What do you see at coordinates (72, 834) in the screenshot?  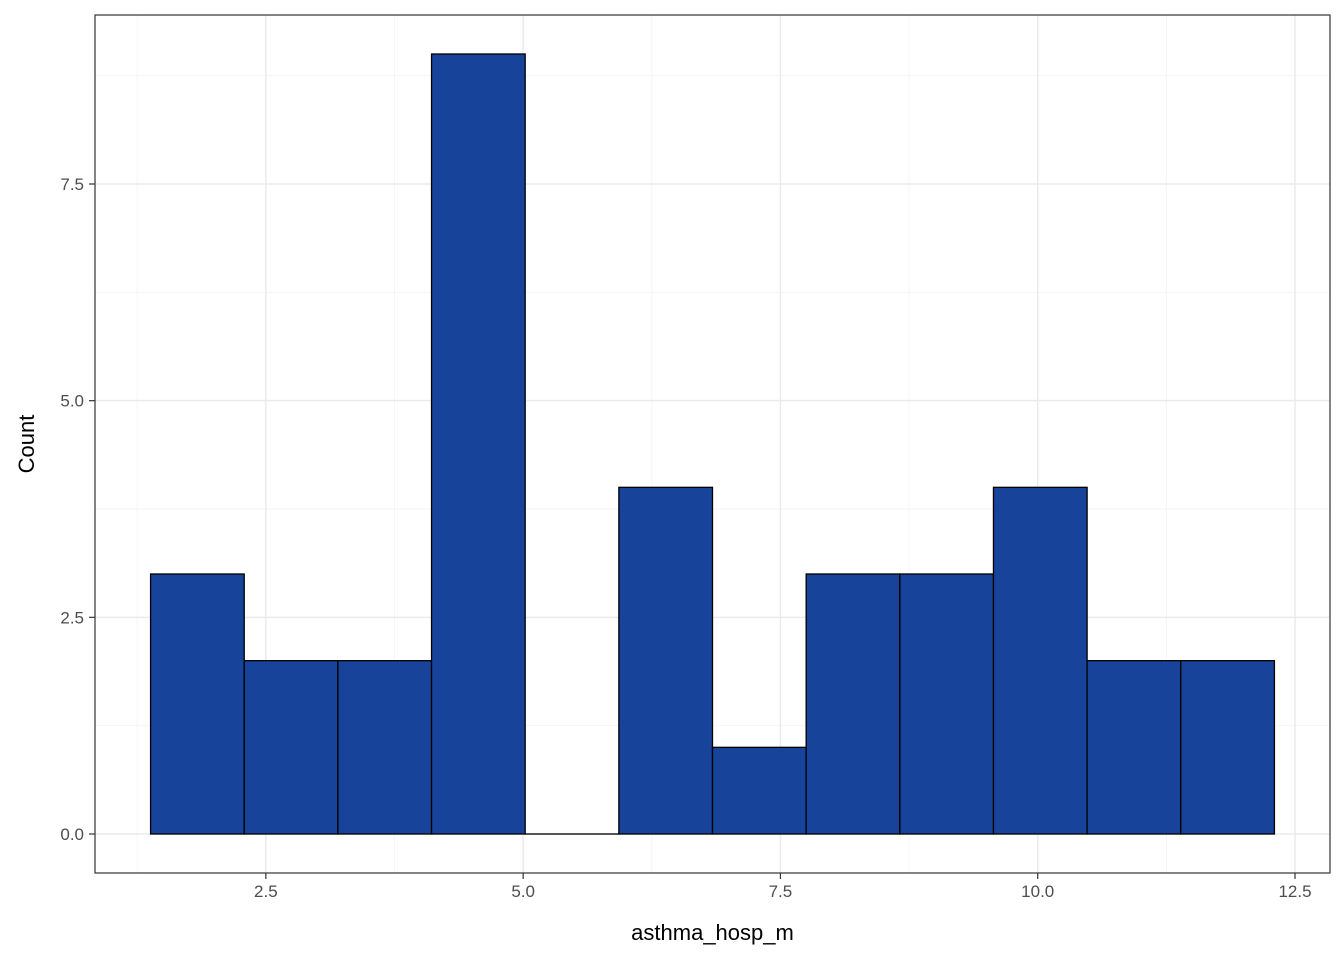 I see `y-tick-label: 0.0` at bounding box center [72, 834].